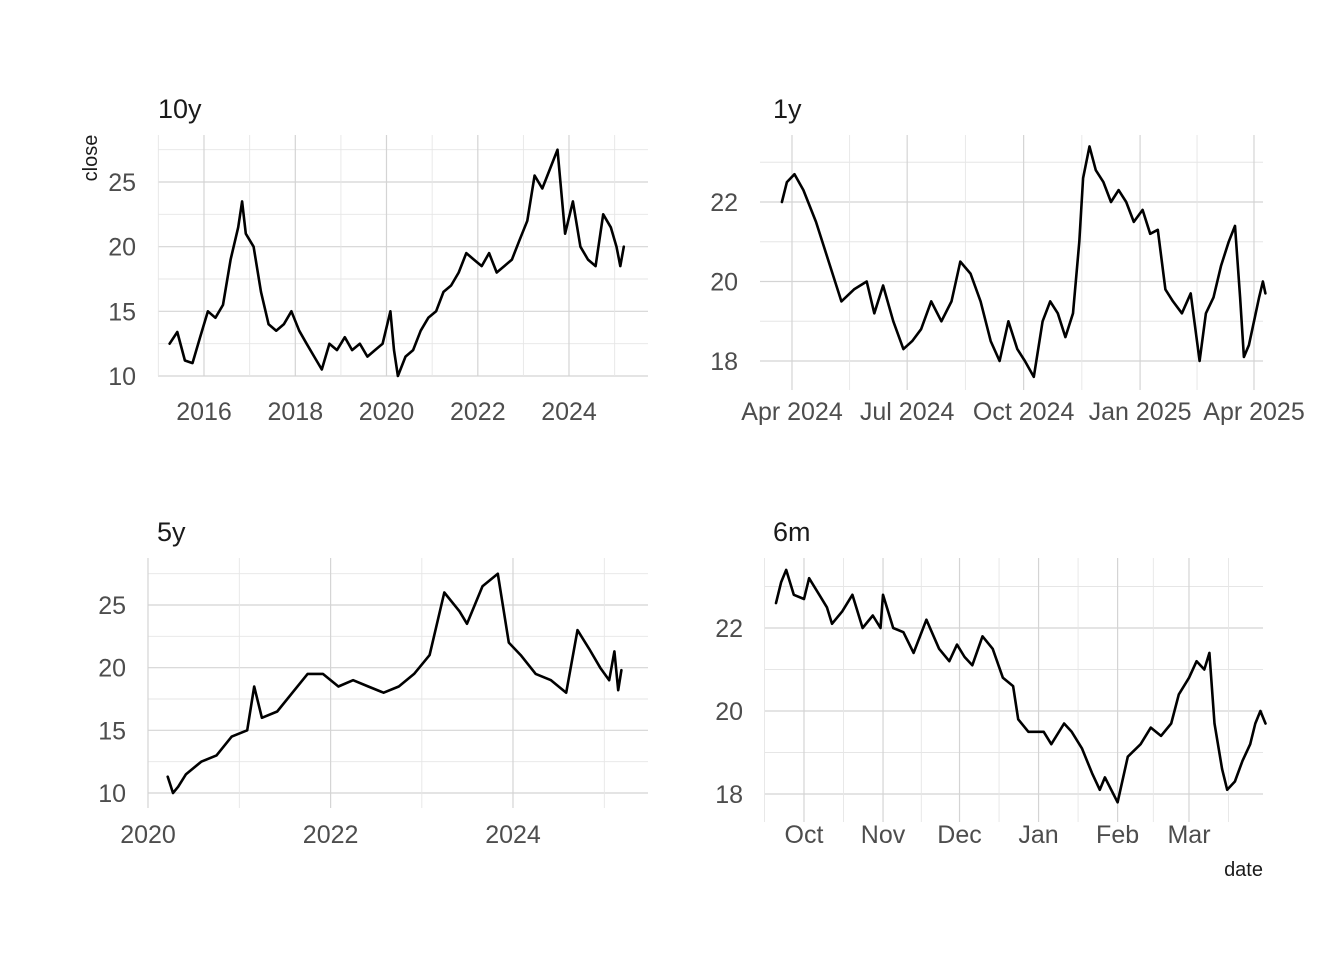 This screenshot has width=1344, height=960. Describe the element at coordinates (787, 109) in the screenshot. I see `panel-title: 1y` at that location.